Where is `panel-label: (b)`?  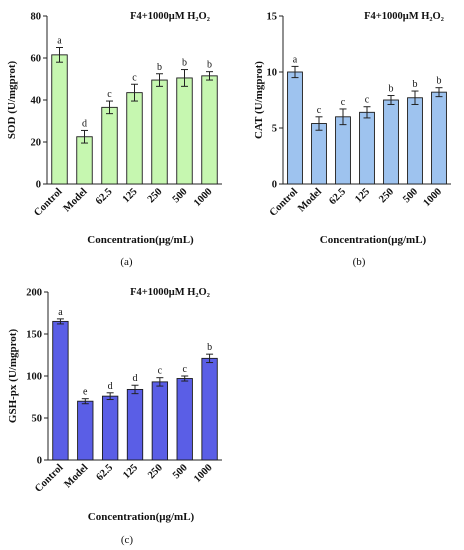
panel-label: (b) is located at coordinates (359, 262).